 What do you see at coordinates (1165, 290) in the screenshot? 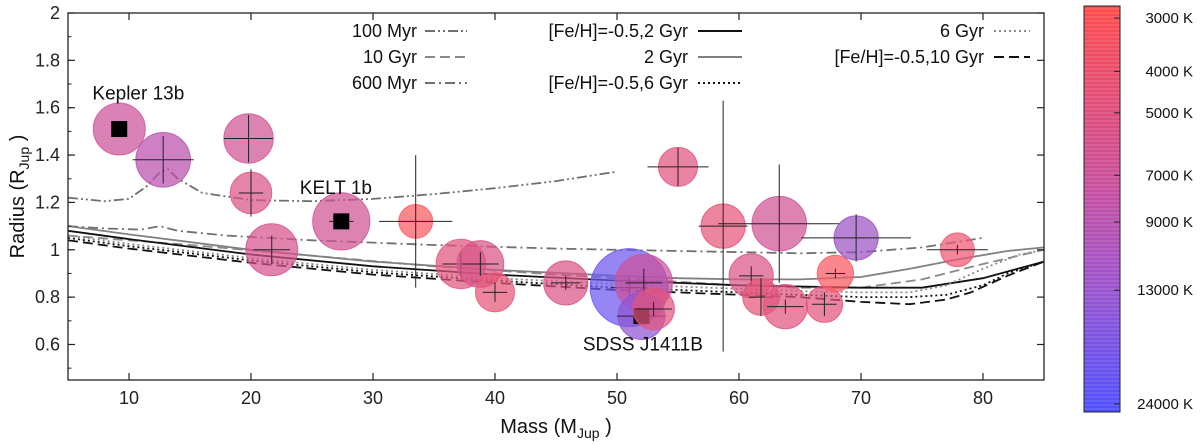
I see `colorbar-label-5: 13000 K` at bounding box center [1165, 290].